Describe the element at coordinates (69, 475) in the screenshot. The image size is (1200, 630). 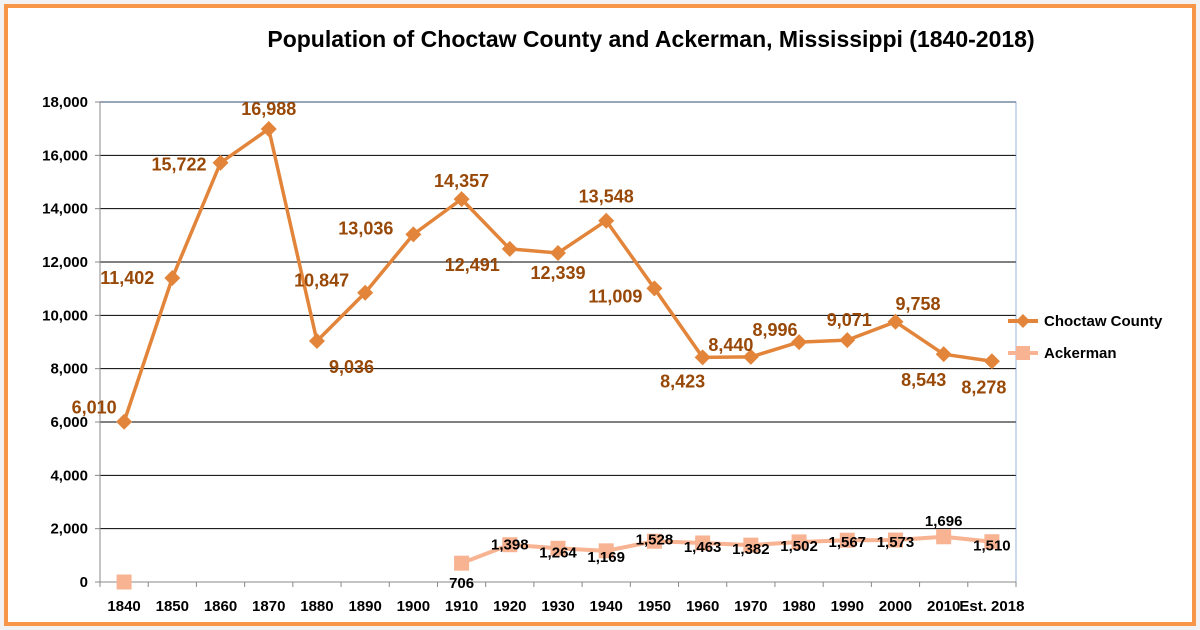
I see `y-tick-label: 4,000` at that location.